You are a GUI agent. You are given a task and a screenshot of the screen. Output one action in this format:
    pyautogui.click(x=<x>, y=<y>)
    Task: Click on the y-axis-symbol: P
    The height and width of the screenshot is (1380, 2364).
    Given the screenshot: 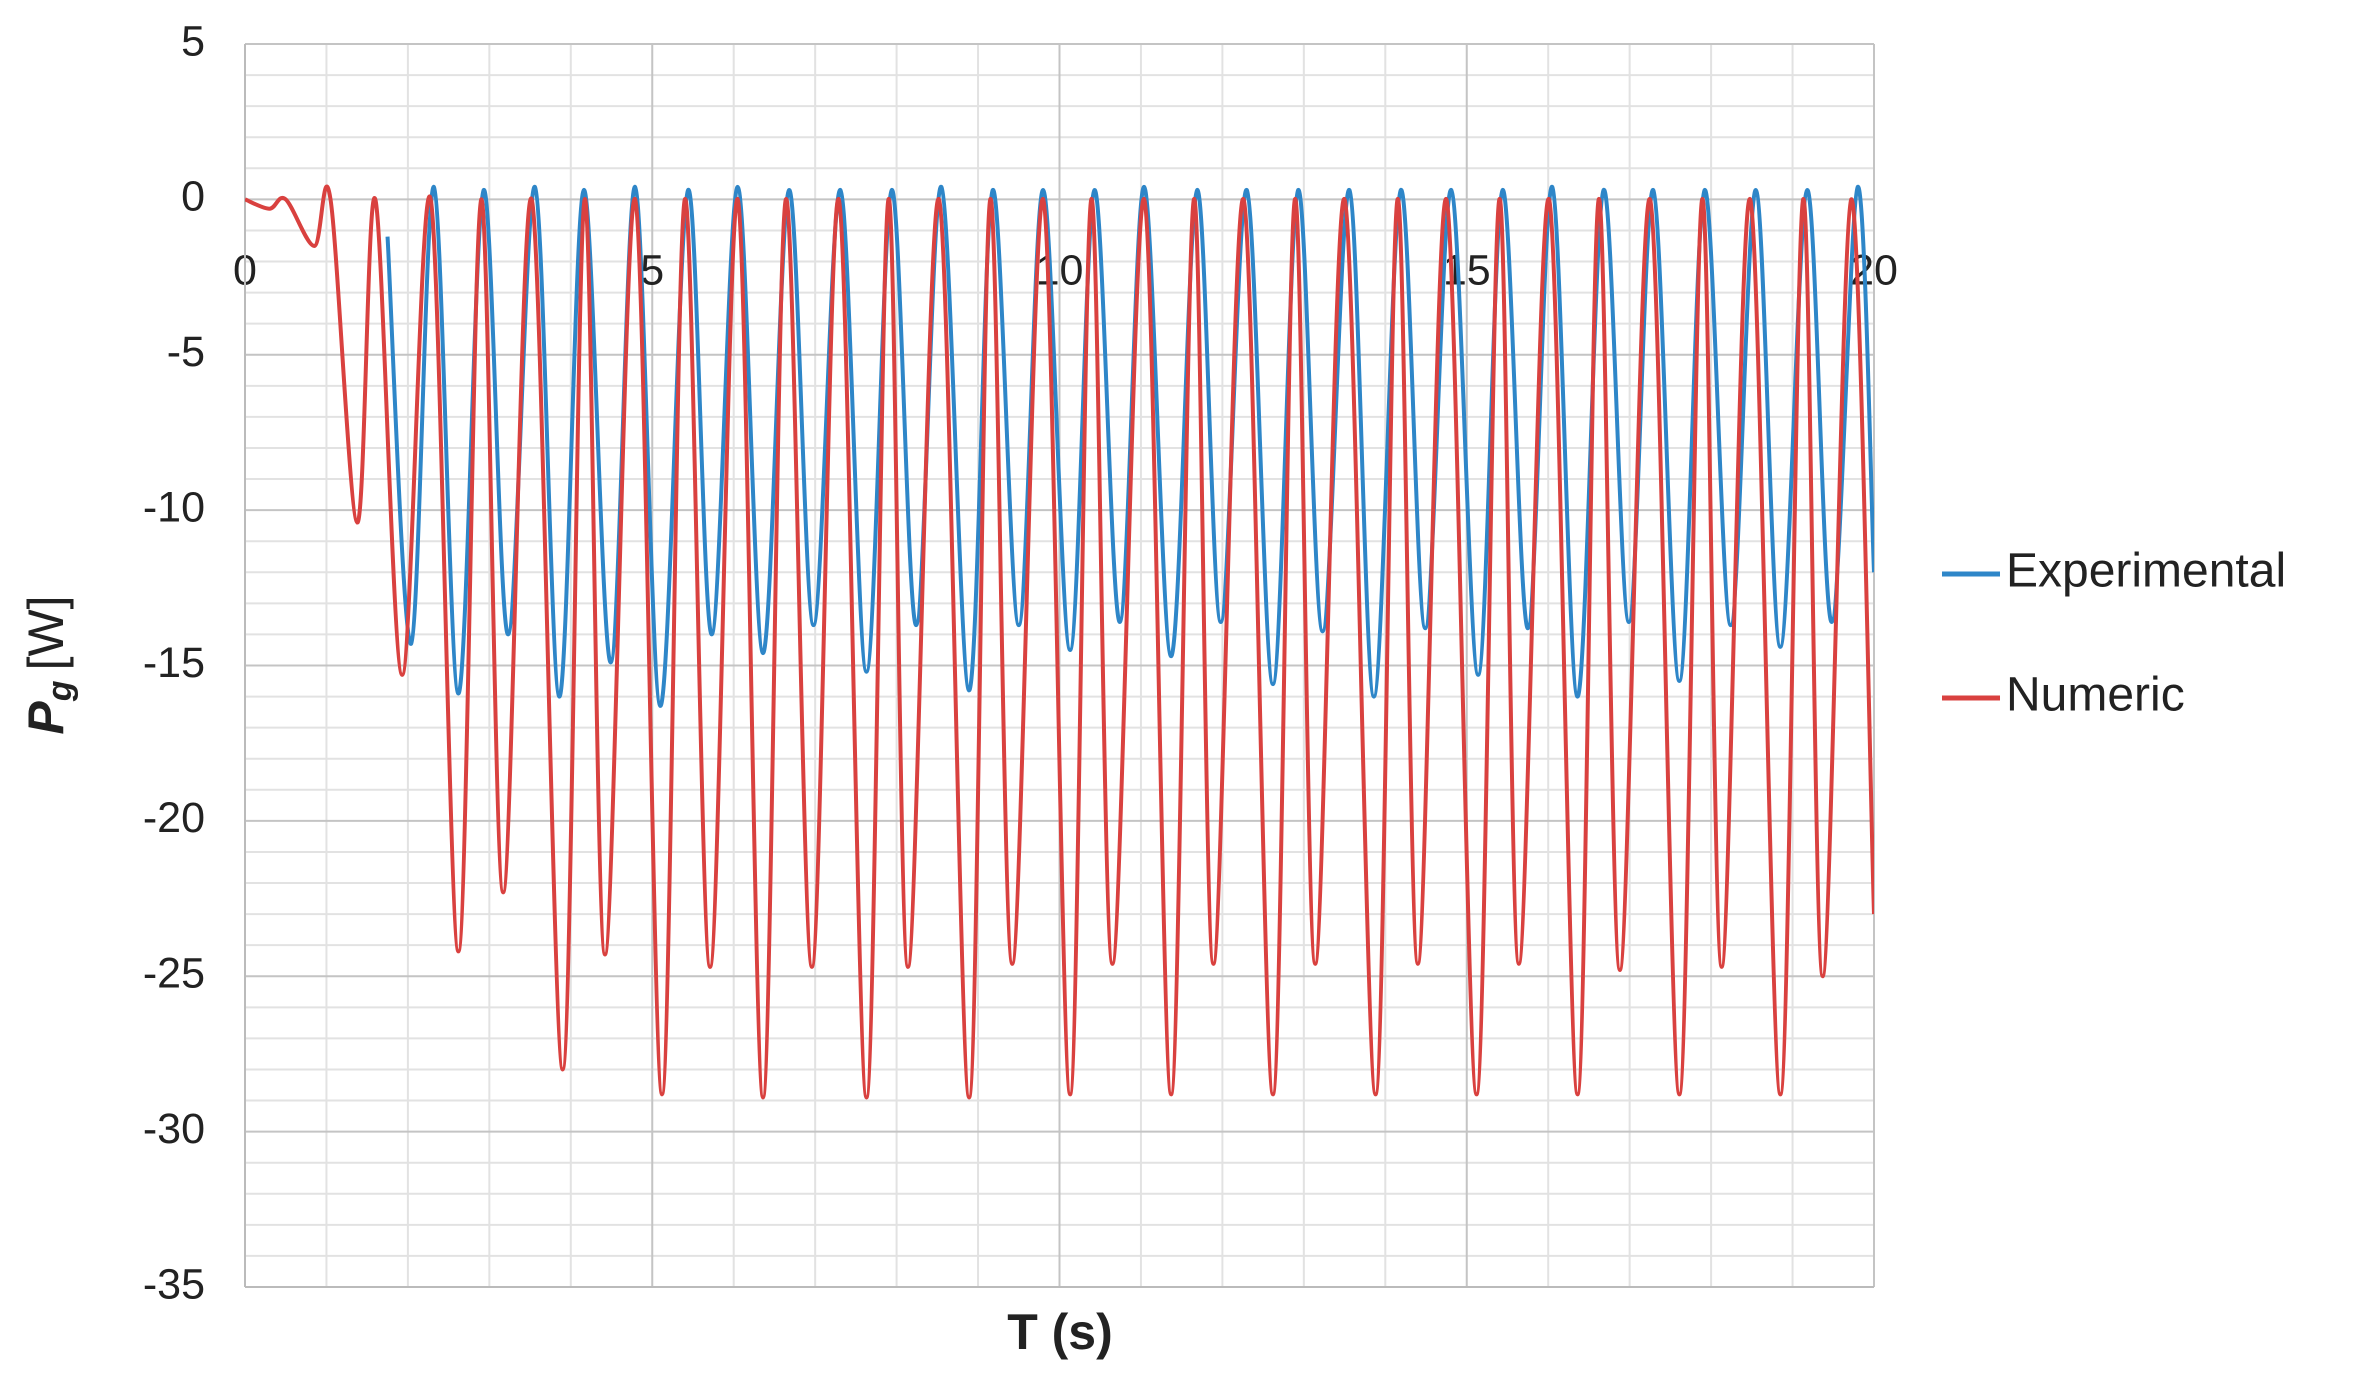 What is the action you would take?
    pyautogui.click(x=46, y=718)
    